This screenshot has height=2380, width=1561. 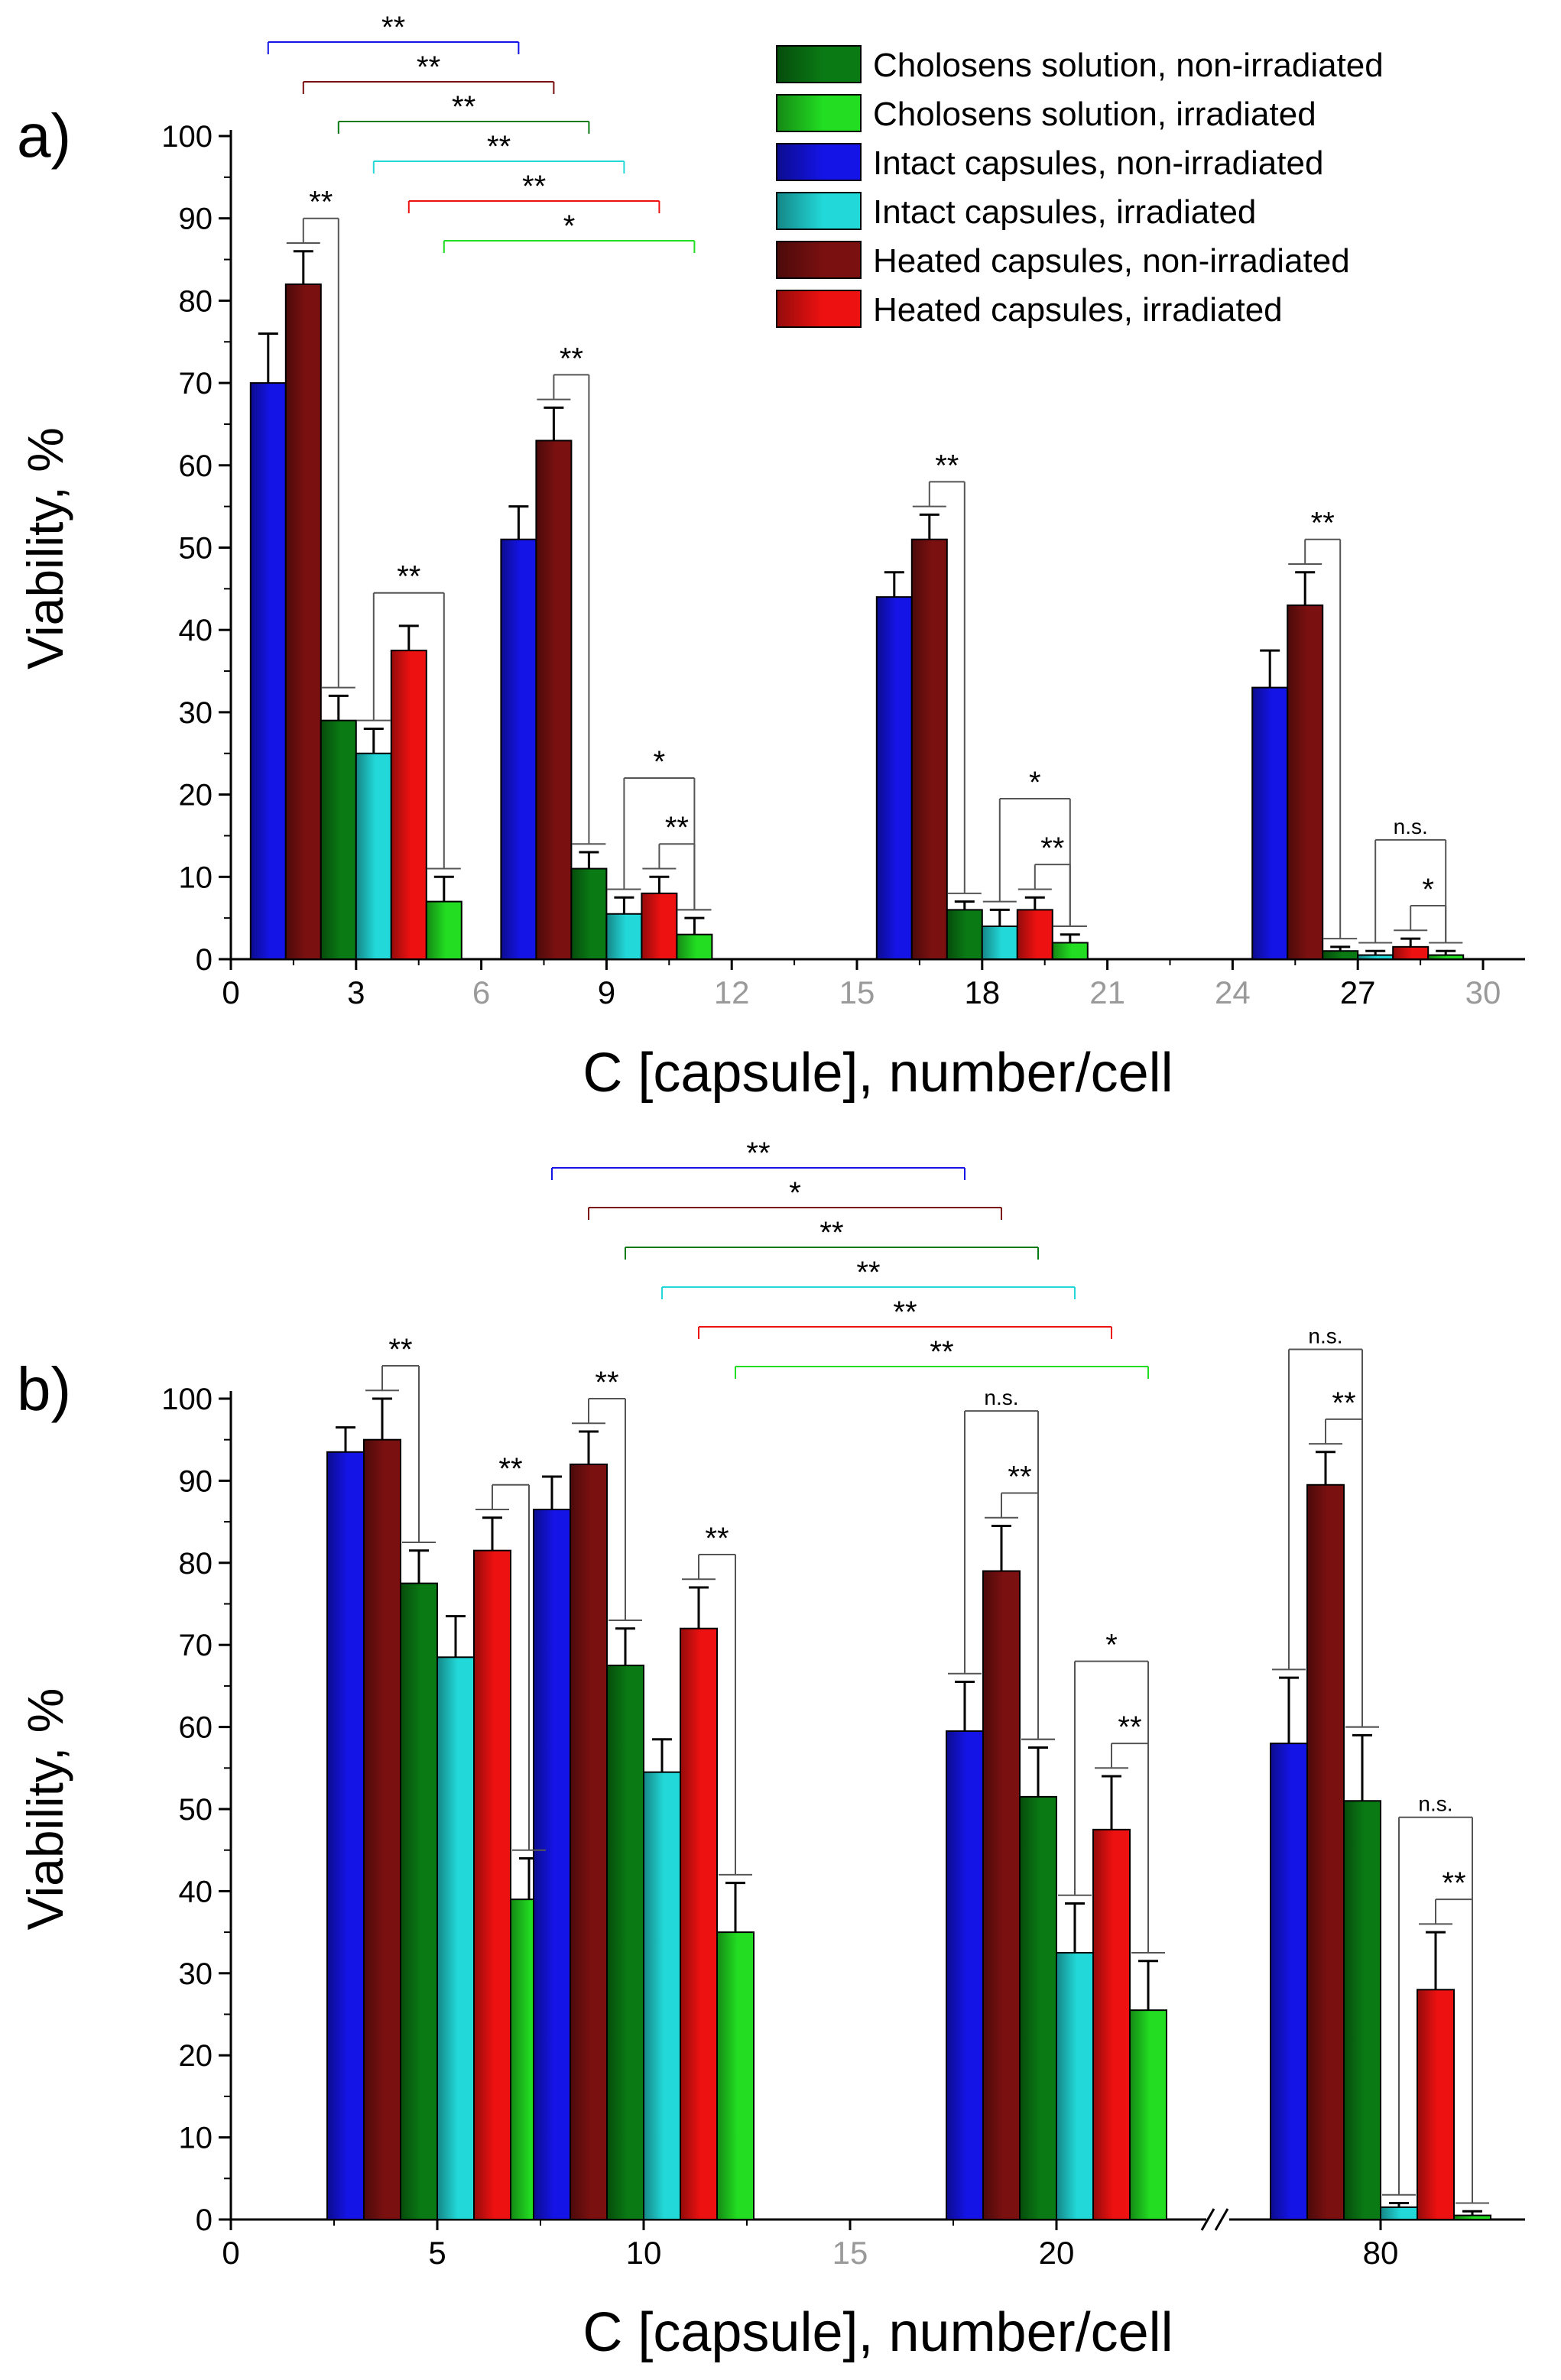 I want to click on bracket-a-9-label: n.s., so click(x=1411, y=826).